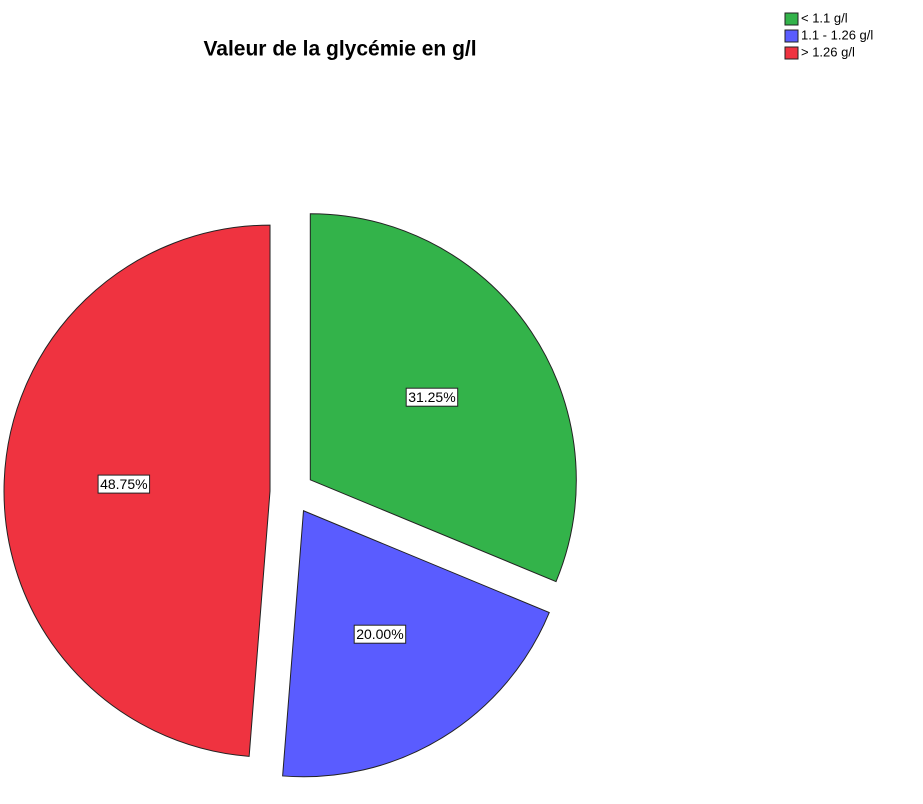 The image size is (923, 804). Describe the element at coordinates (824, 17) in the screenshot. I see `legend-label: < 1.1 g/l` at that location.